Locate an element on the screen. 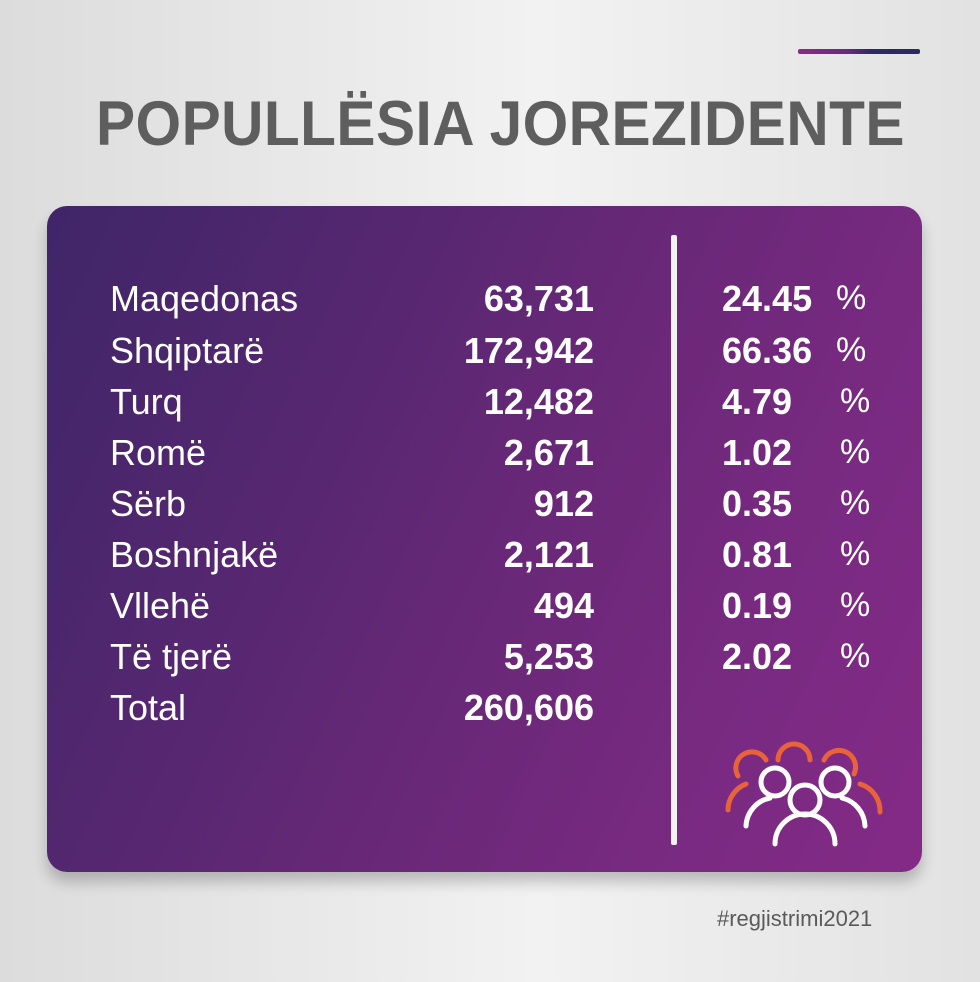  row-label: Maqedonas is located at coordinates (204, 298).